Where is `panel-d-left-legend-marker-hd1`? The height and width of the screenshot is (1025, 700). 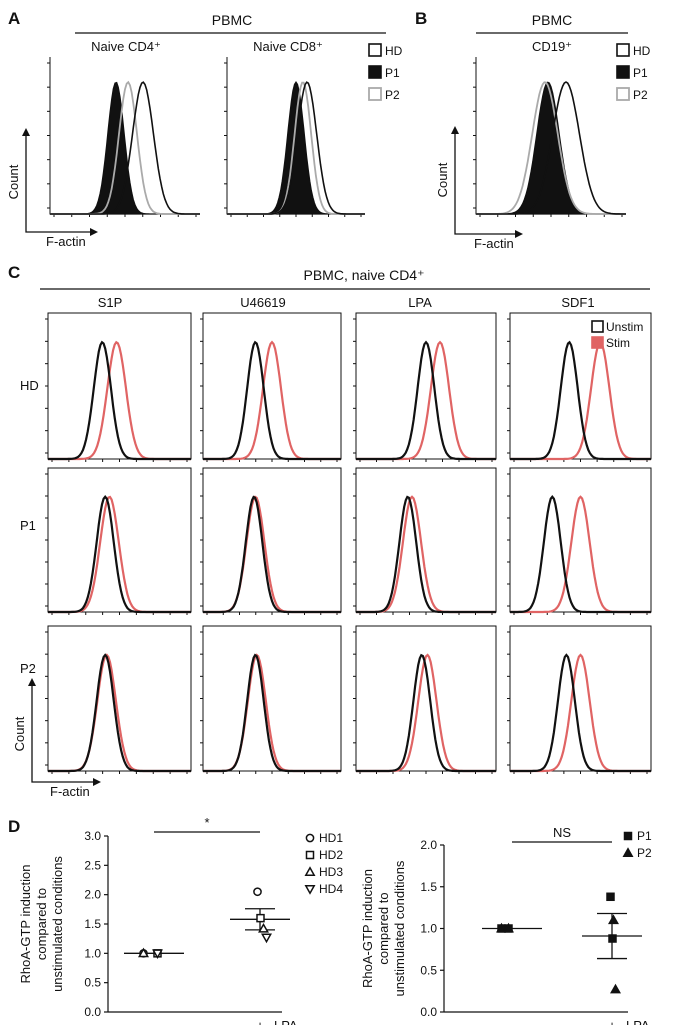 panel-d-left-legend-marker-hd1 is located at coordinates (310, 838).